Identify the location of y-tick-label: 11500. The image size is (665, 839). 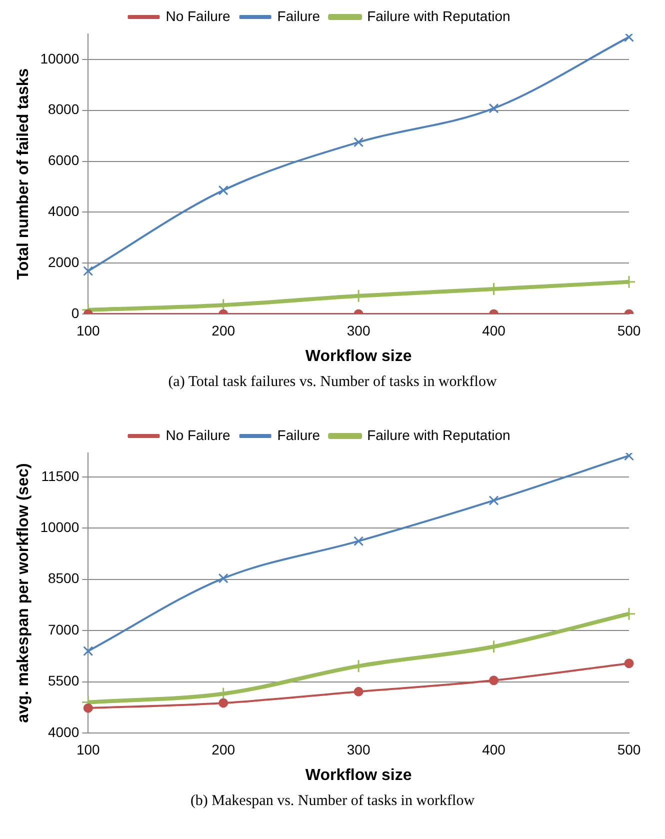
(60, 476).